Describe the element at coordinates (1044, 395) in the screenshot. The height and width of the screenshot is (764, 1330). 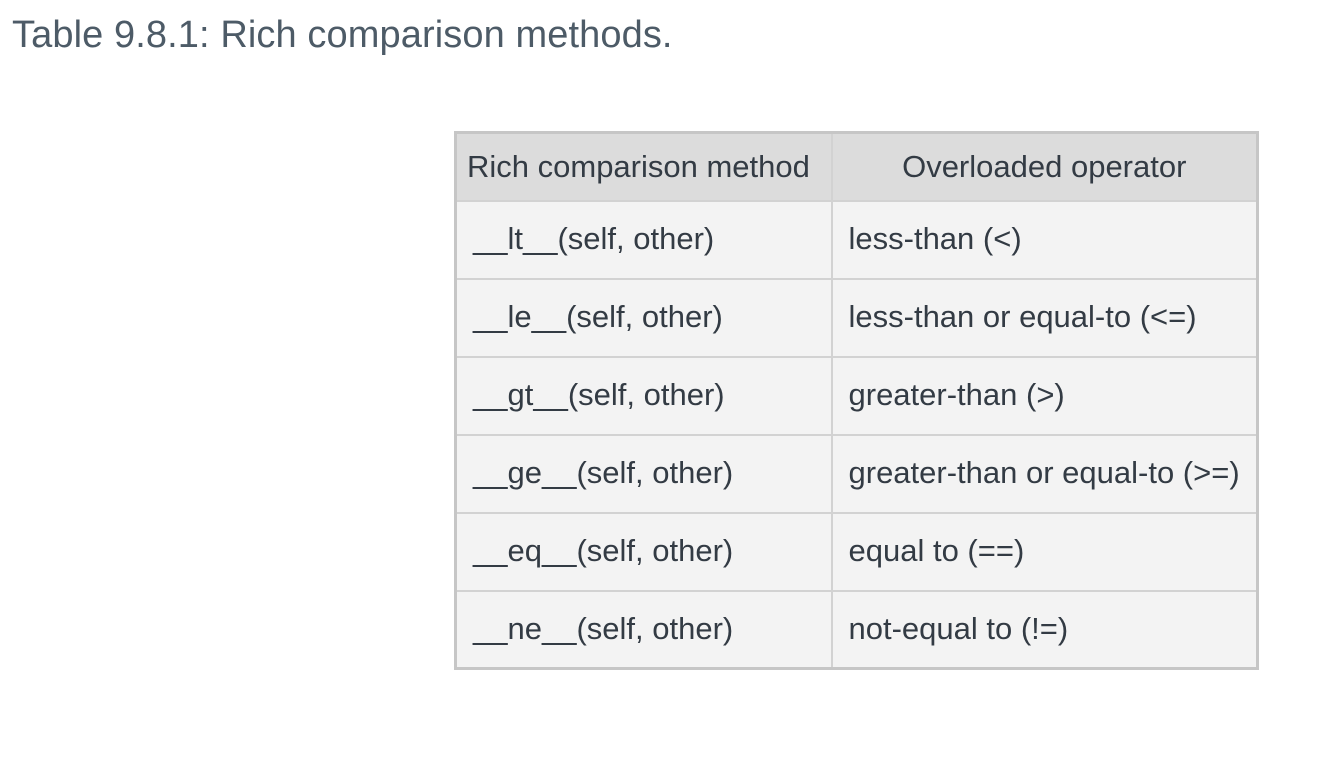
I see `operator-cell: greater-than (>)` at that location.